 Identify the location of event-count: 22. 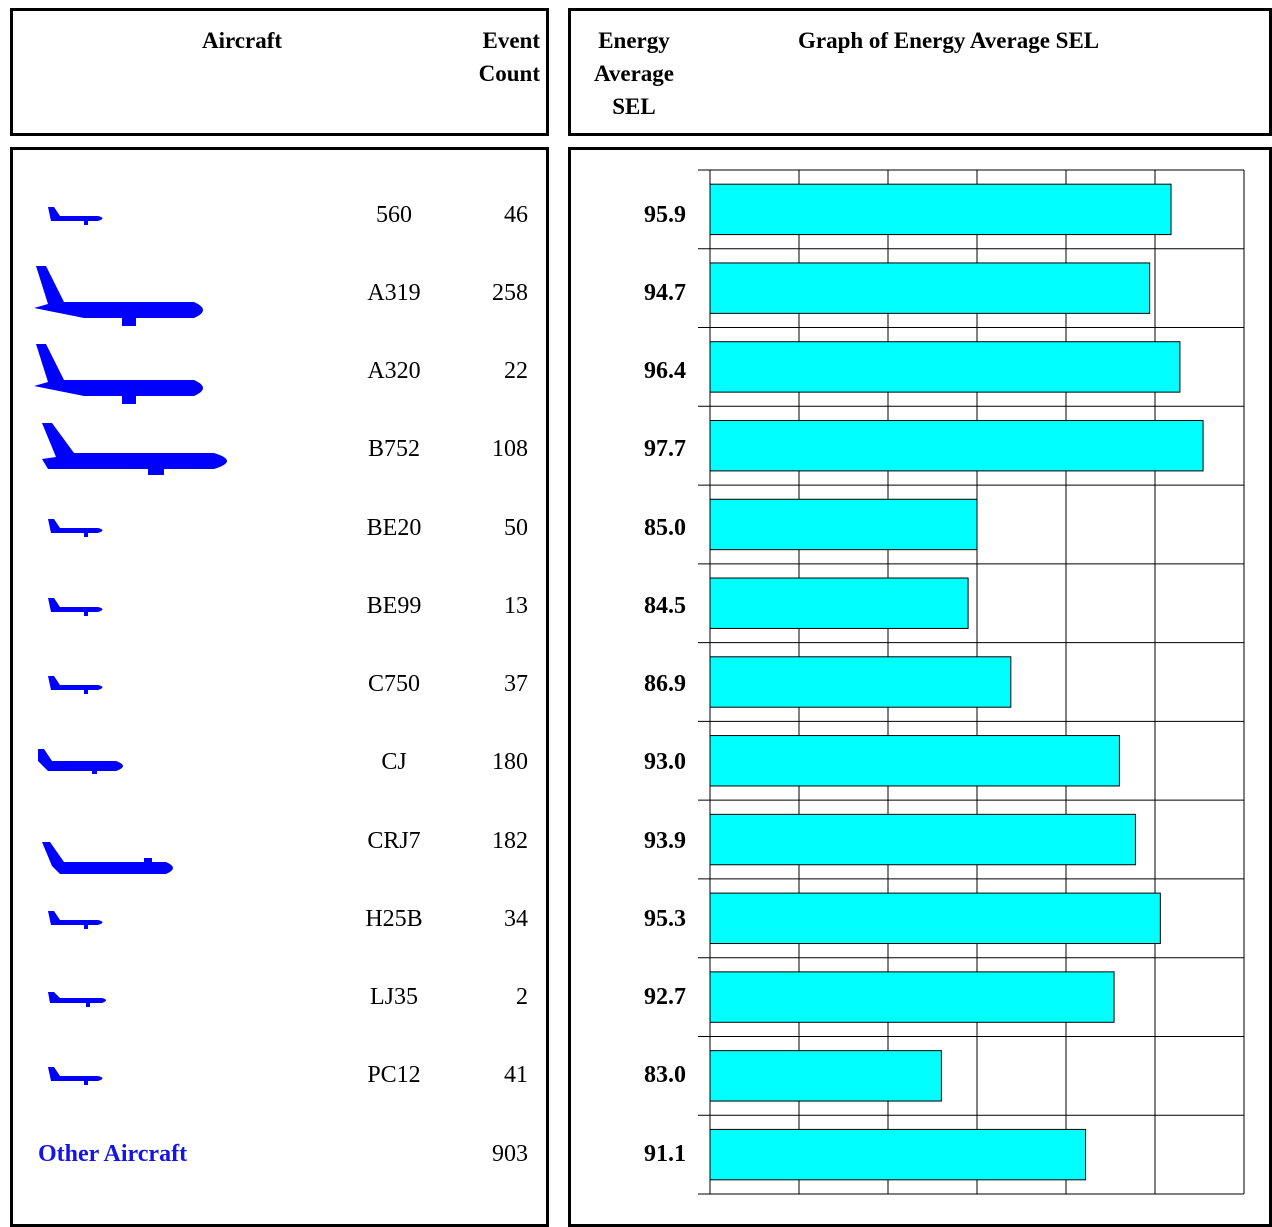
(516, 371).